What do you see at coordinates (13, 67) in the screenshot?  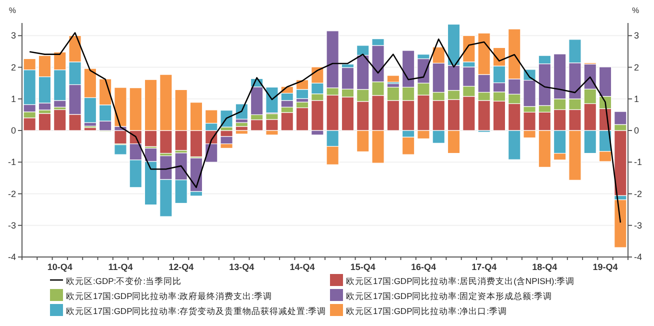 I see `y-tick-label: 2` at bounding box center [13, 67].